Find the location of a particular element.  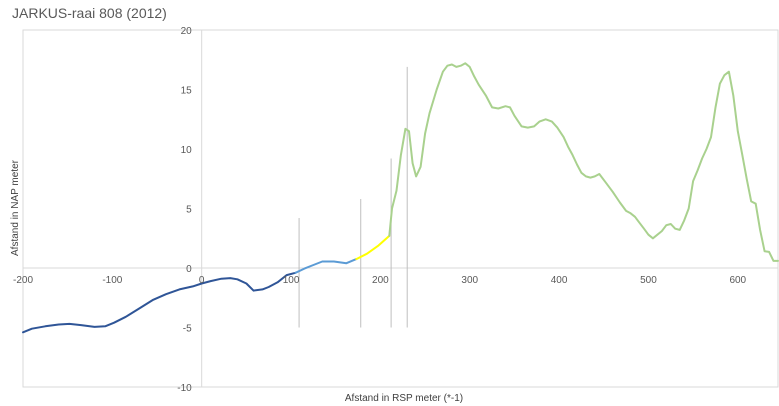

vertical-markers is located at coordinates (353, 197).